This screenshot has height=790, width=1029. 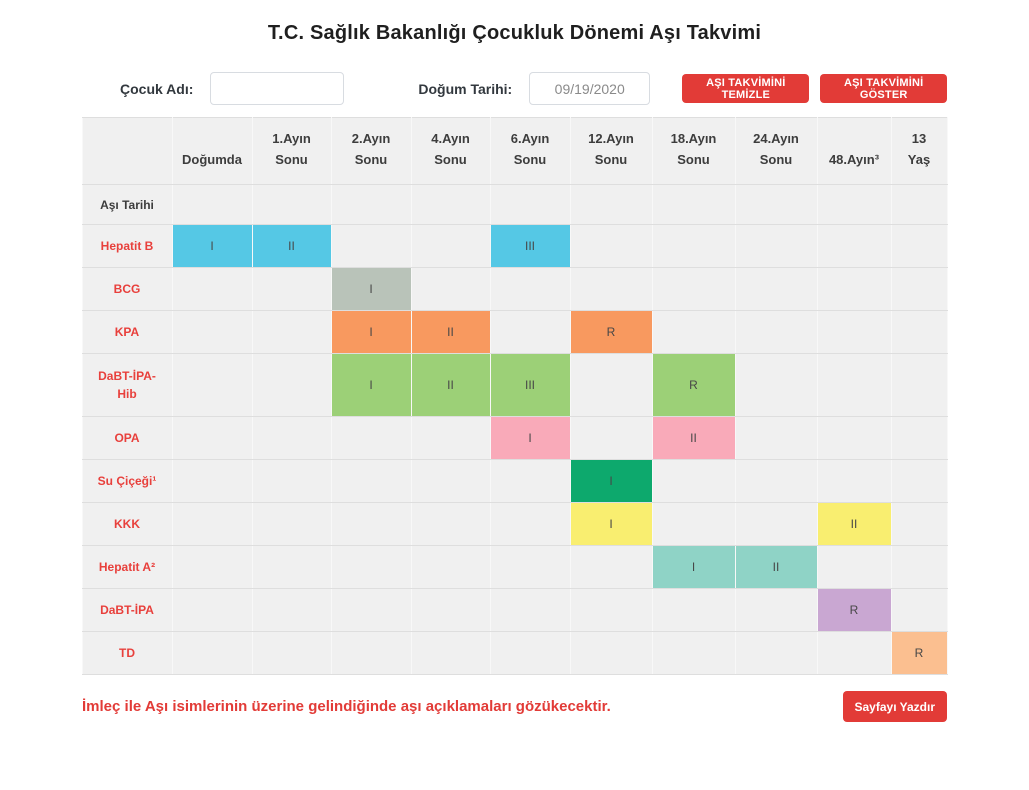 I want to click on table-row: BCG I, so click(x=514, y=289).